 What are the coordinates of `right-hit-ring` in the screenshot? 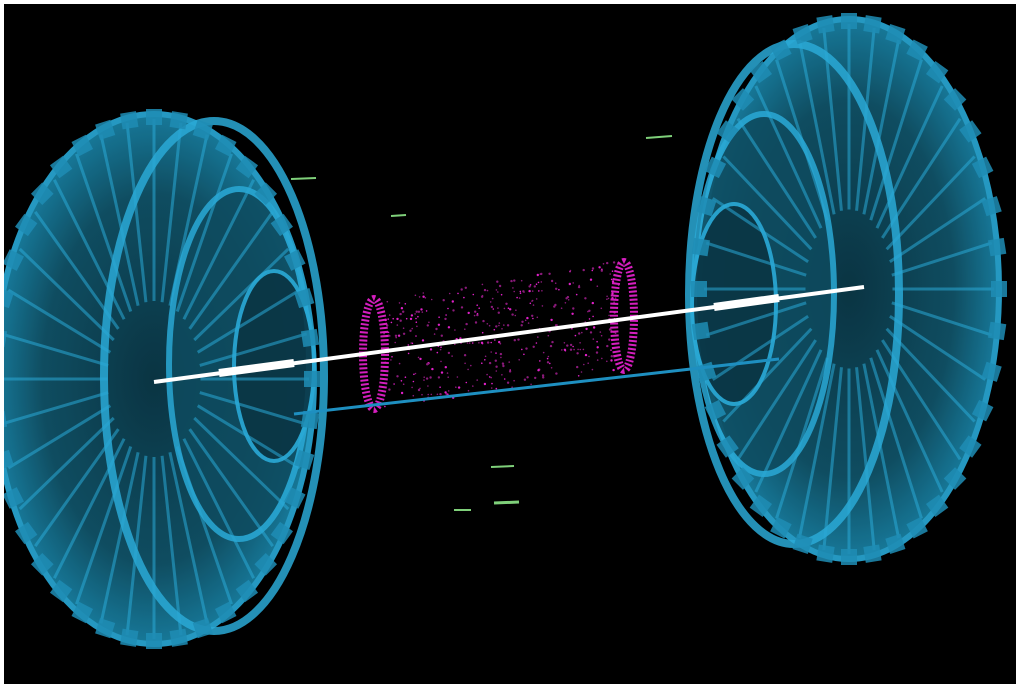 It's located at (624, 316).